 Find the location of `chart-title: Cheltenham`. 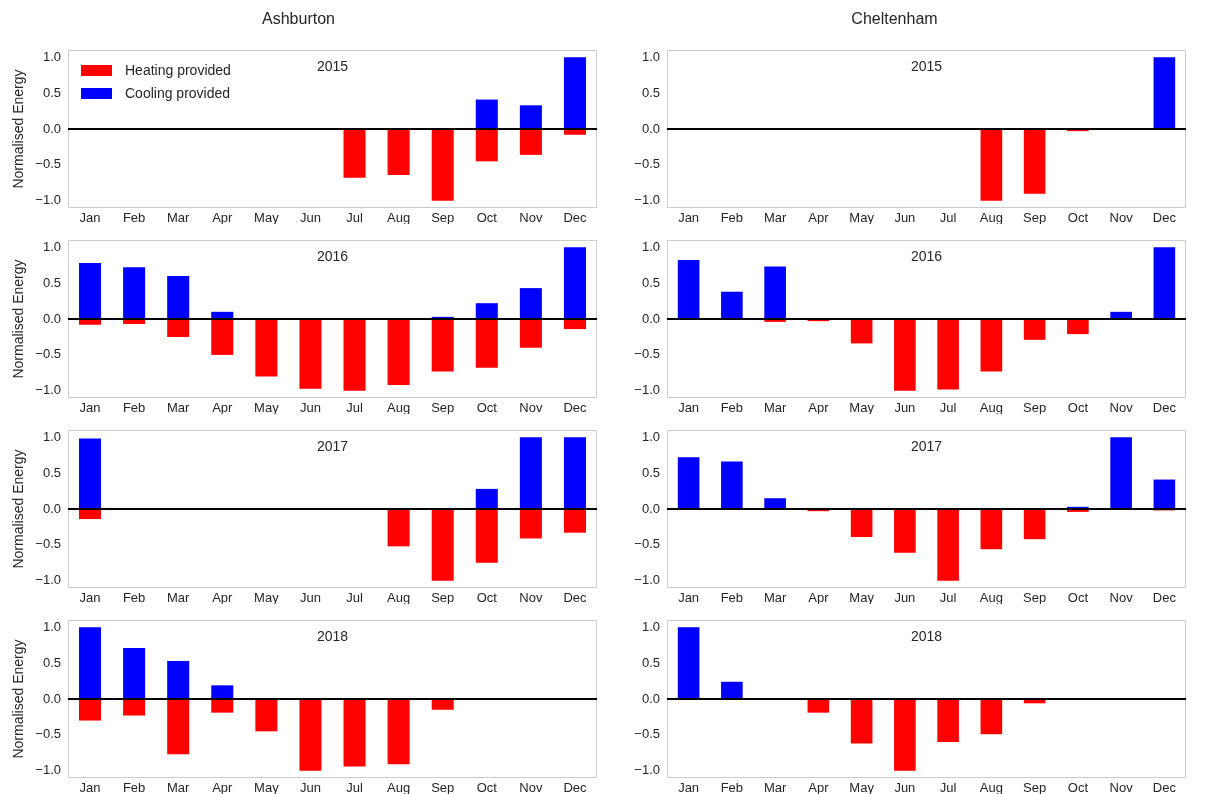

chart-title: Cheltenham is located at coordinates (894, 19).